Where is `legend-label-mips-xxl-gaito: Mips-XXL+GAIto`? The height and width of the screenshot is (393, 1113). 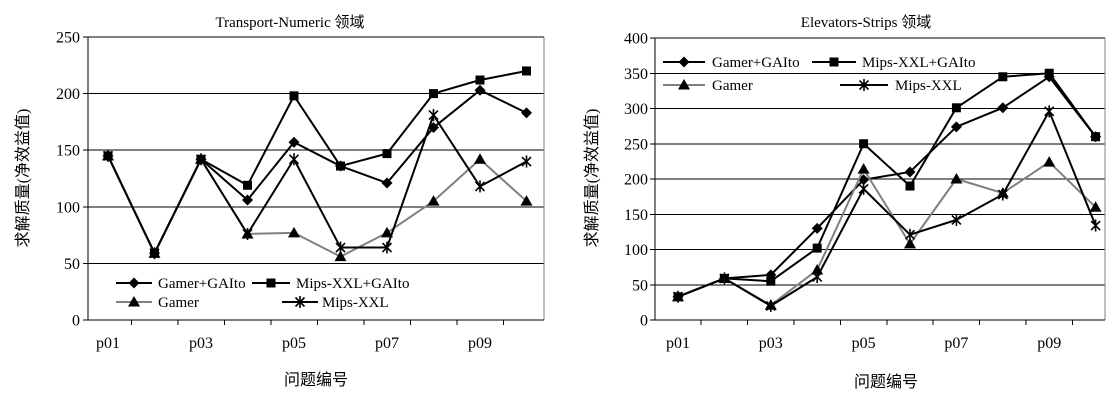 legend-label-mips-xxl-gaito: Mips-XXL+GAIto is located at coordinates (918, 63).